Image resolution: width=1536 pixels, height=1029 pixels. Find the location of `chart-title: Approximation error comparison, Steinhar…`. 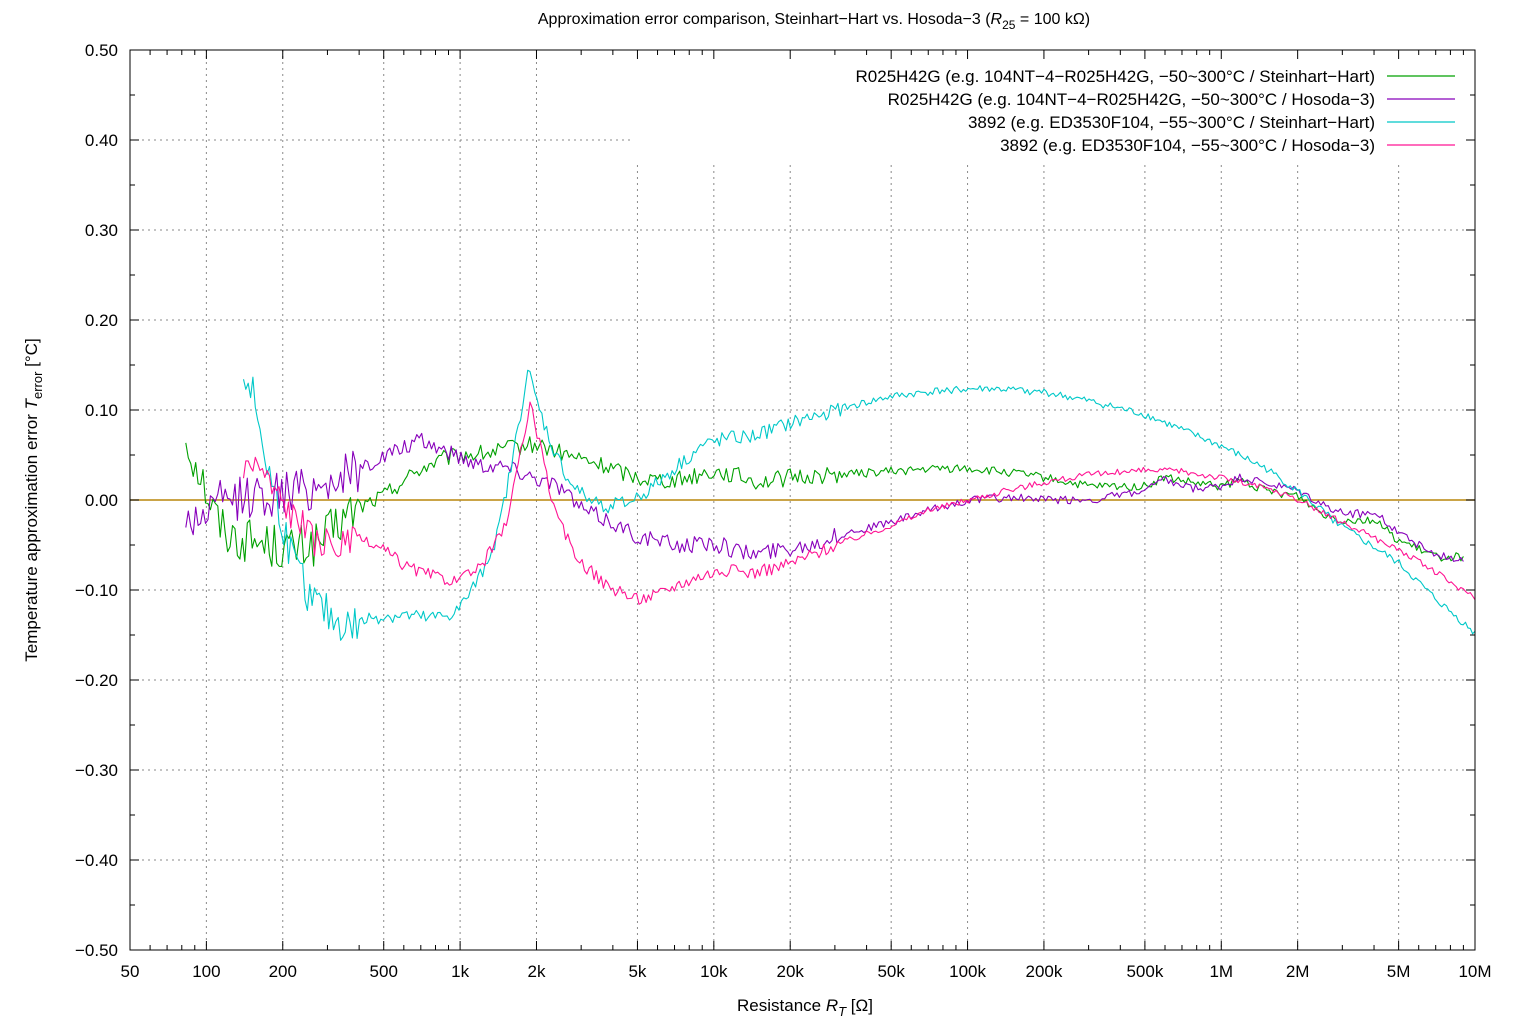

chart-title: Approximation error comparison, Steinhar… is located at coordinates (814, 21).